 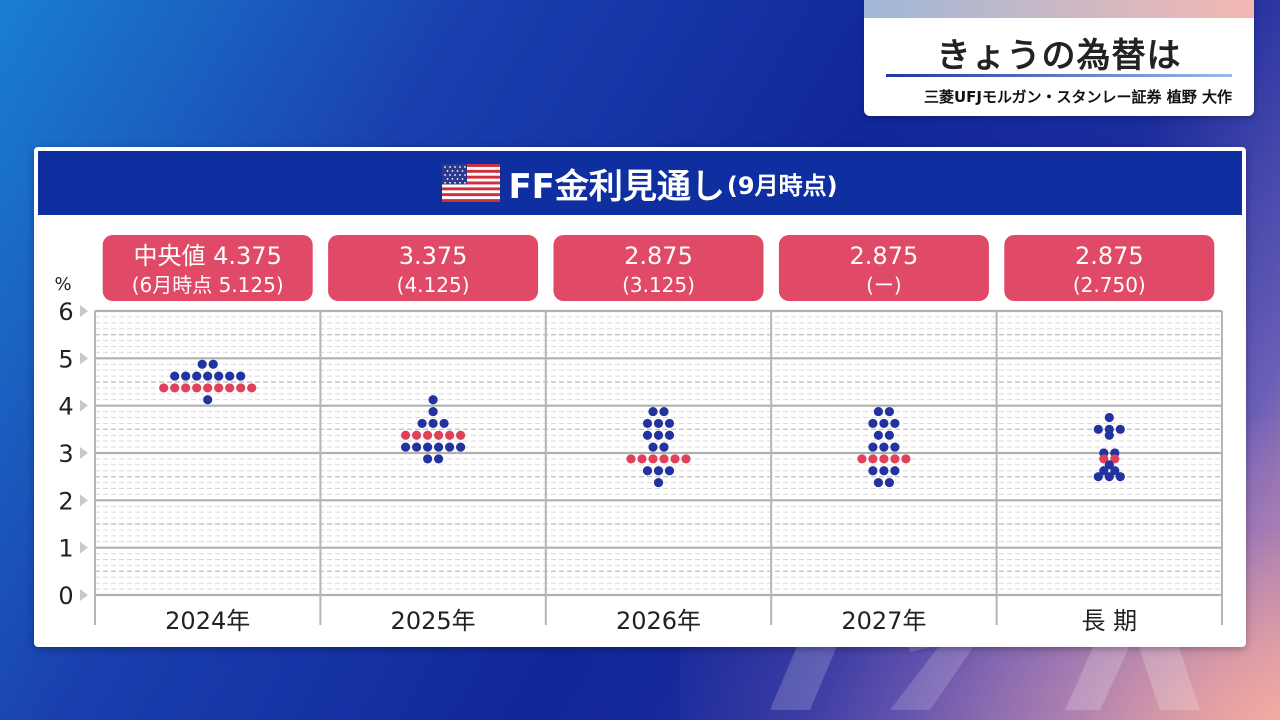 I want to click on prior-median-label: (4.125), so click(x=433, y=285).